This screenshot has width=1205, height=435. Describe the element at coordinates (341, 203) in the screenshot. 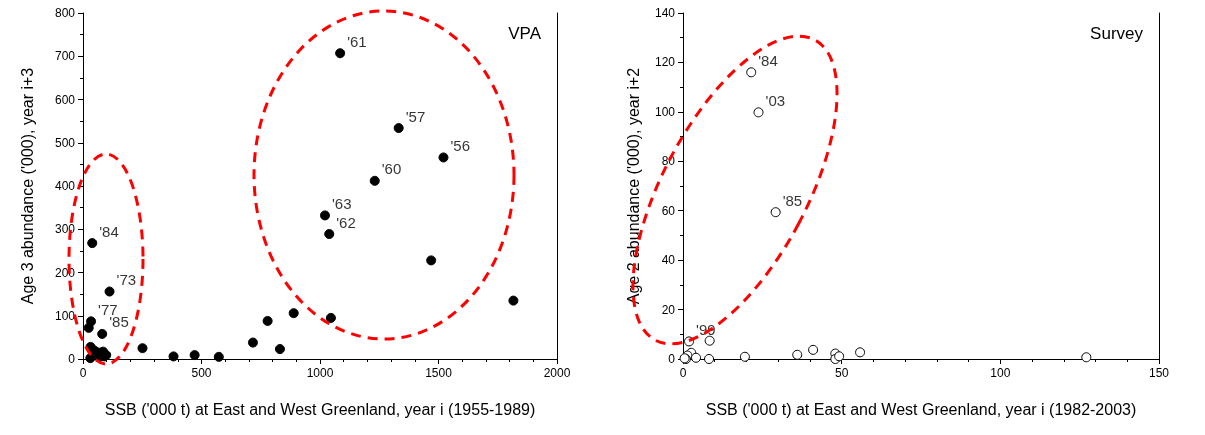

I see `annotation: '63` at that location.